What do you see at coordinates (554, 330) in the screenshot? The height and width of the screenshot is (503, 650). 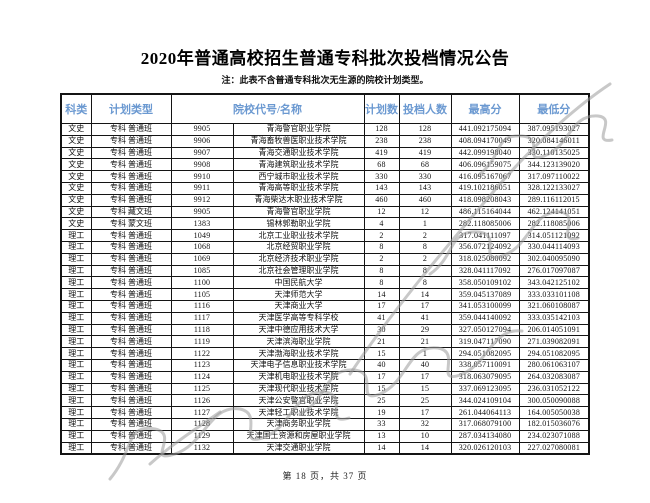 I see `cell-min-score: 206.014051091` at bounding box center [554, 330].